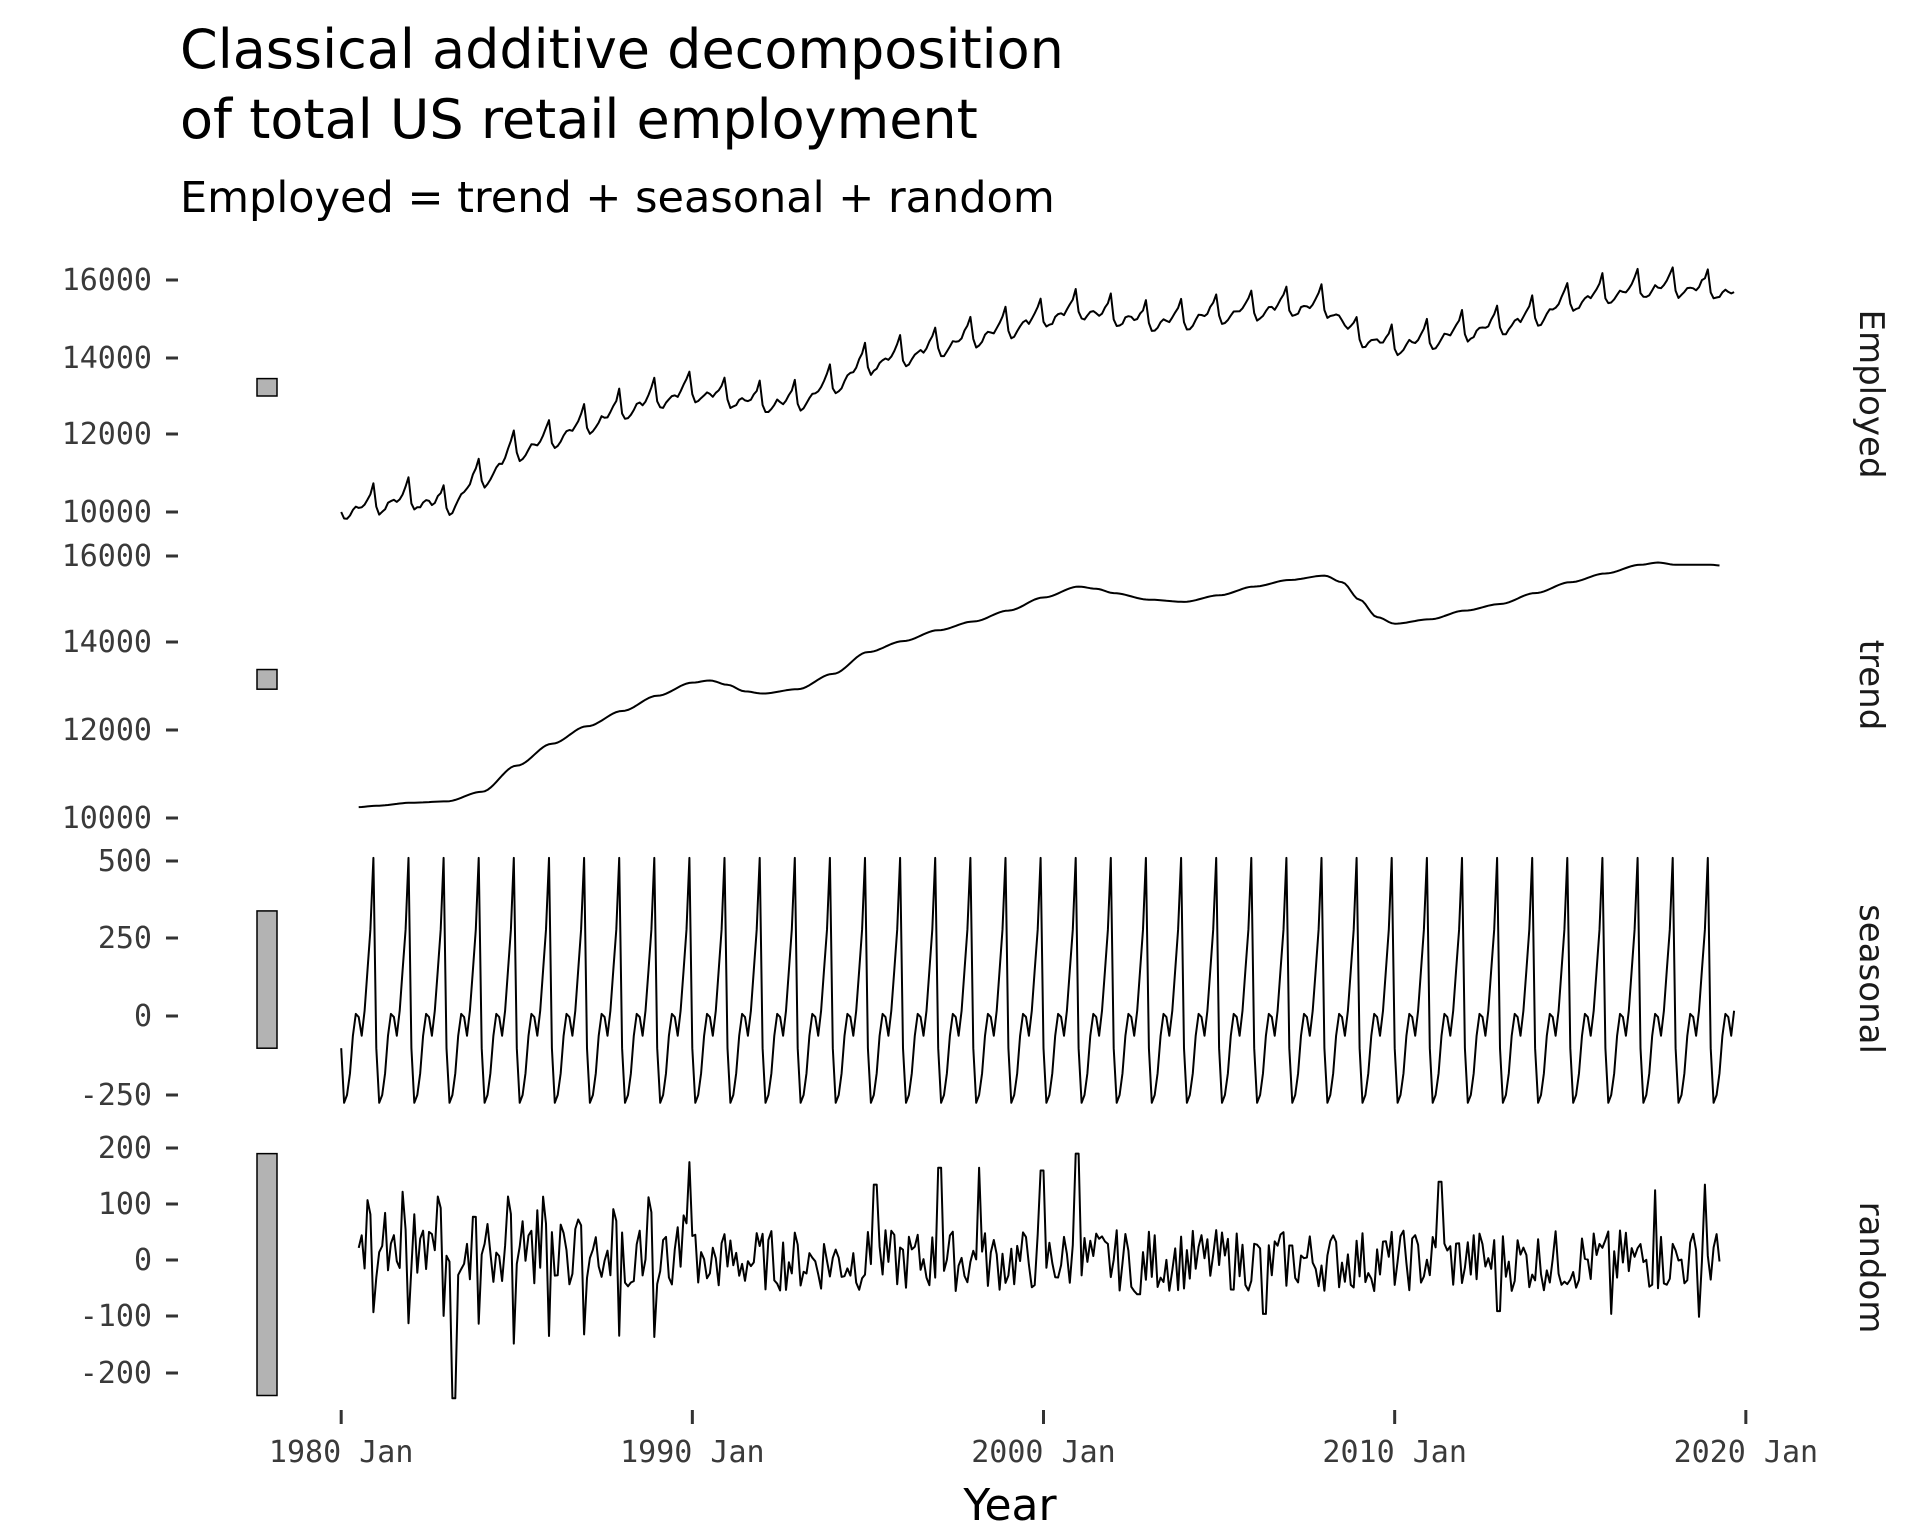  Describe the element at coordinates (341, 1452) in the screenshot. I see `x-tick-label: 1980 Jan` at that location.